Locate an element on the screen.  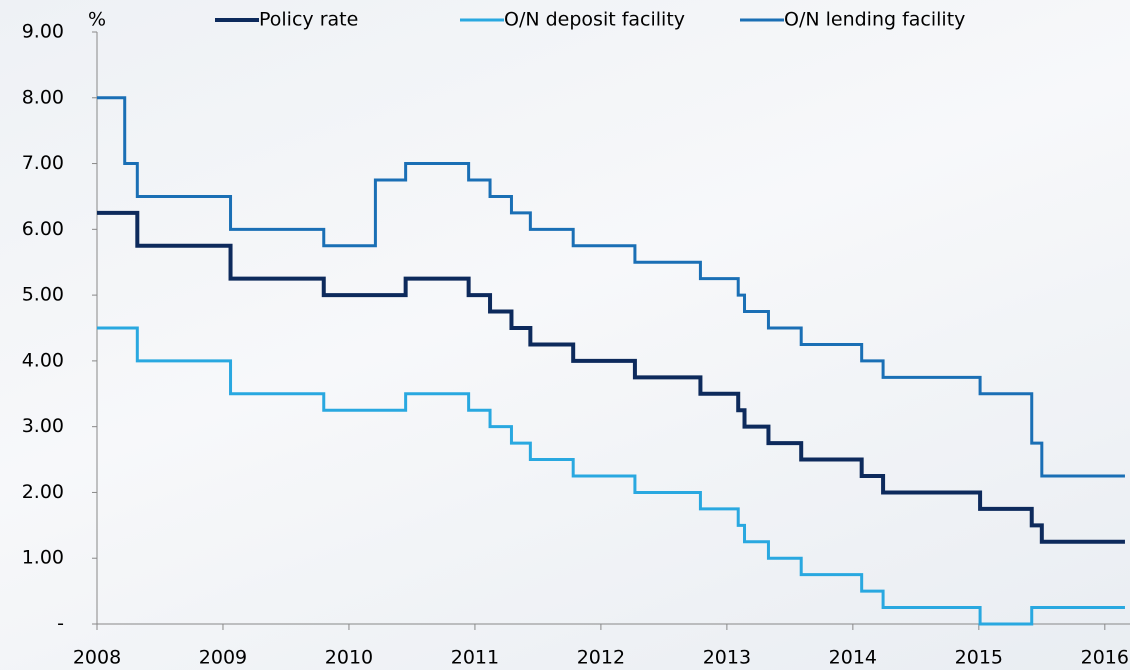
y-tick-label: 1.00 is located at coordinates (43, 558).